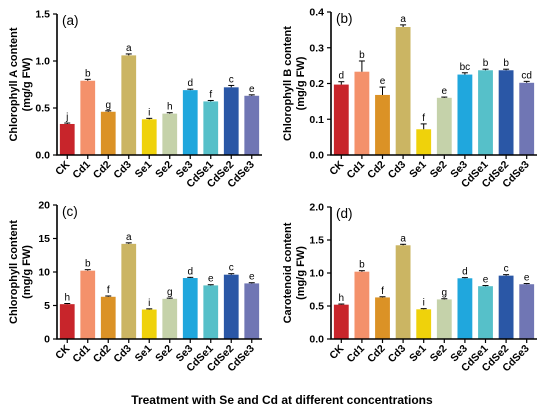 The image size is (550, 412). What do you see at coordinates (70, 20) in the screenshot?
I see `panel-label: (a)` at bounding box center [70, 20].